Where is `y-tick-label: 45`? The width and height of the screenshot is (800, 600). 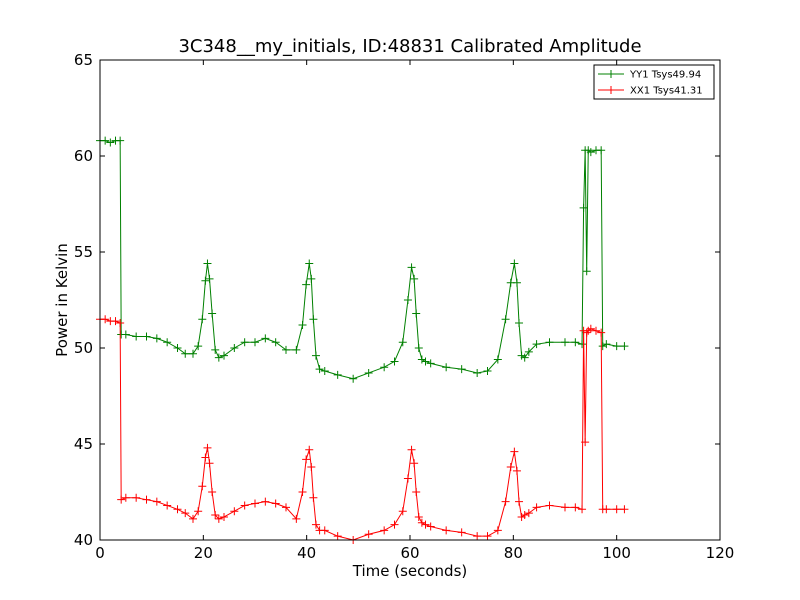
y-tick-label: 45 is located at coordinates (83, 444).